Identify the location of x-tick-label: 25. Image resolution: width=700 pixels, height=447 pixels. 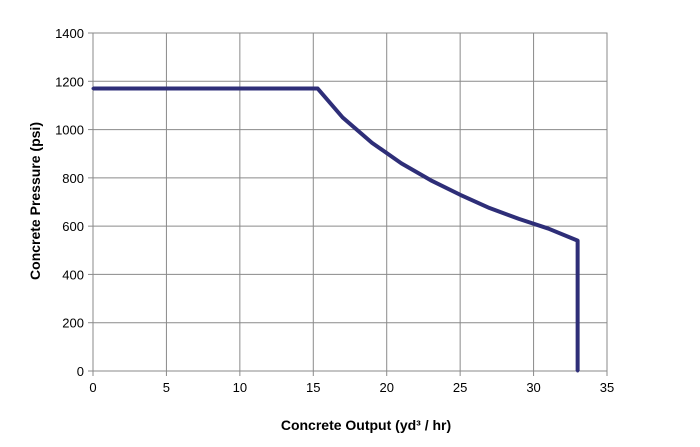
(460, 387).